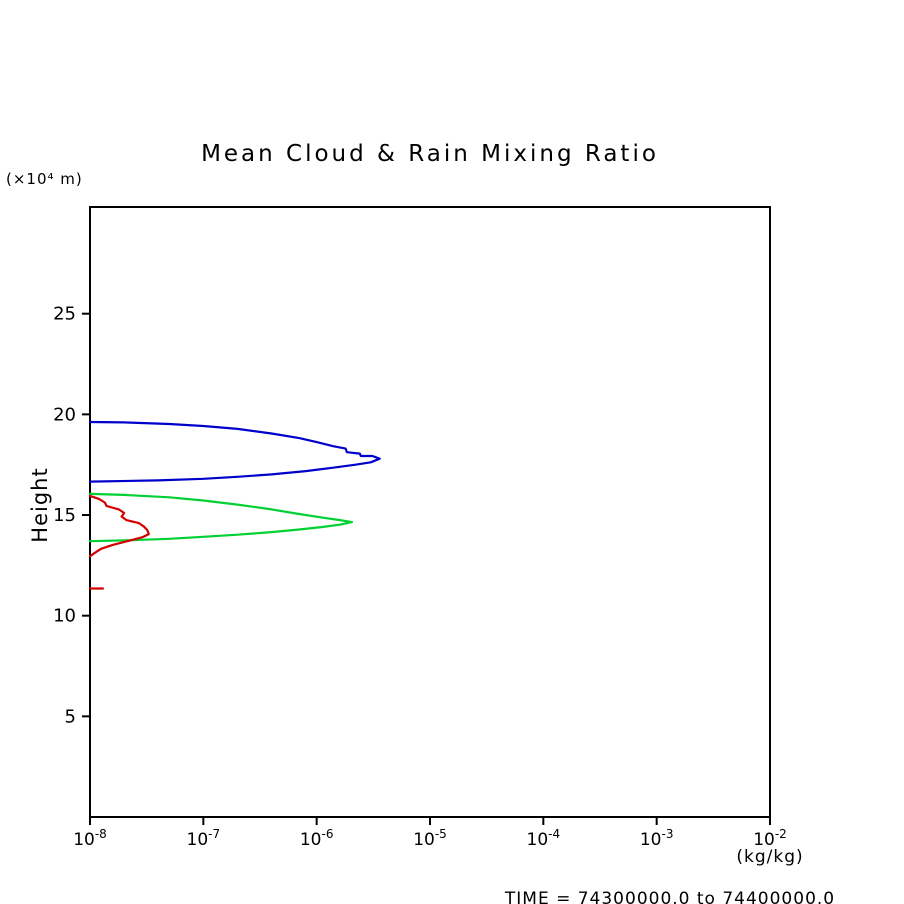  What do you see at coordinates (221, 517) in the screenshot?
I see `series-middle-profile-green` at bounding box center [221, 517].